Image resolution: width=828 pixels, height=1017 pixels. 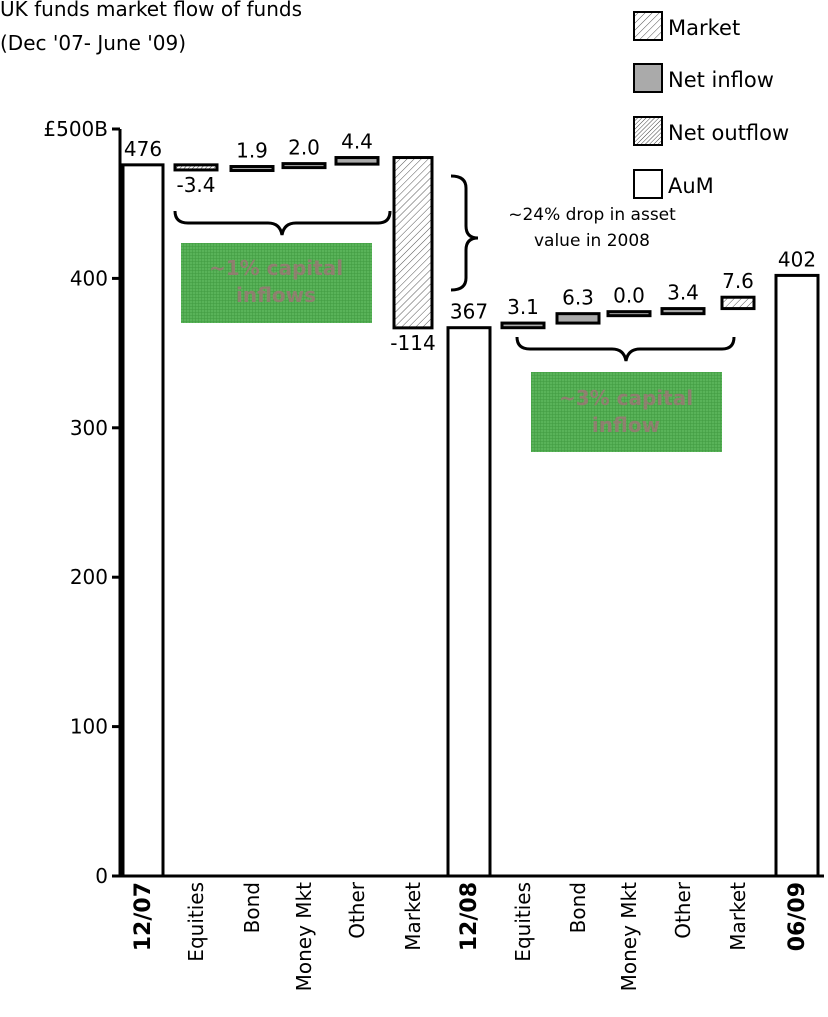 What do you see at coordinates (523, 307) in the screenshot?
I see `value-label: 3.1` at bounding box center [523, 307].